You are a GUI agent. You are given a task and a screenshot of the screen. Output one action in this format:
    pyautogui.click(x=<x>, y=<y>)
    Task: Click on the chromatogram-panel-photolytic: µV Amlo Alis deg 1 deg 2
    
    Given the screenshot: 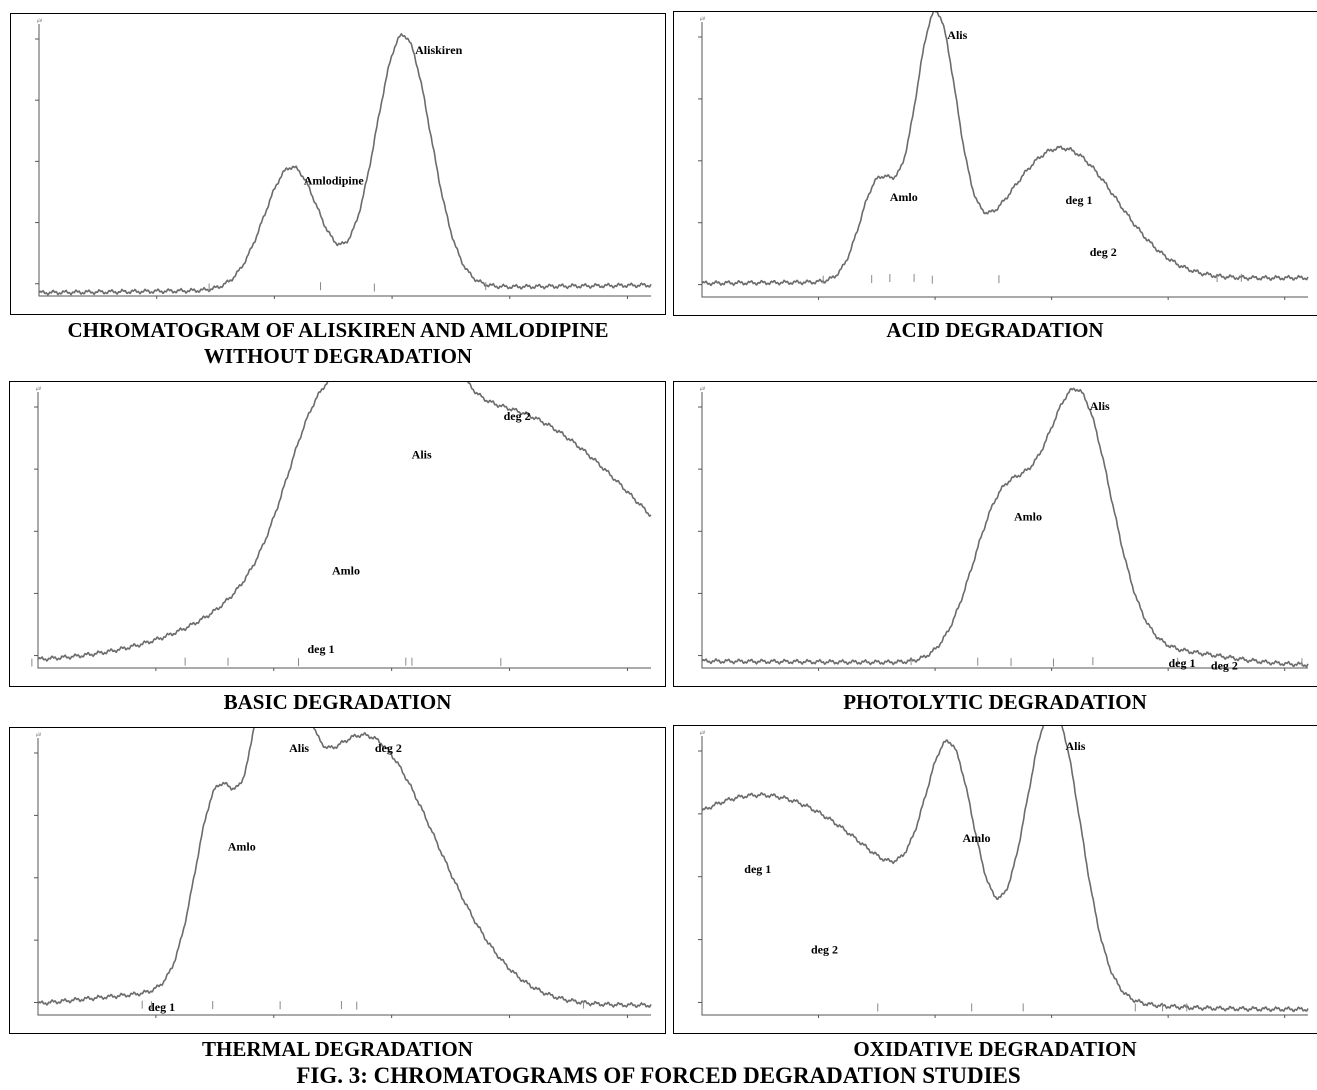 What is the action you would take?
    pyautogui.click(x=995, y=534)
    